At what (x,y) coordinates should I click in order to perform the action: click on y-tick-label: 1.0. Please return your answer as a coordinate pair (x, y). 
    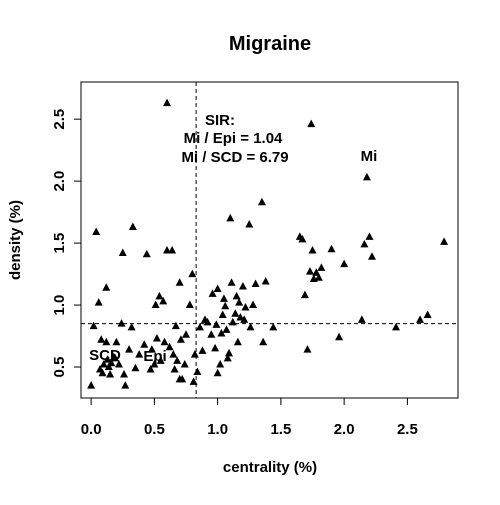
    Looking at the image, I should click on (59, 305).